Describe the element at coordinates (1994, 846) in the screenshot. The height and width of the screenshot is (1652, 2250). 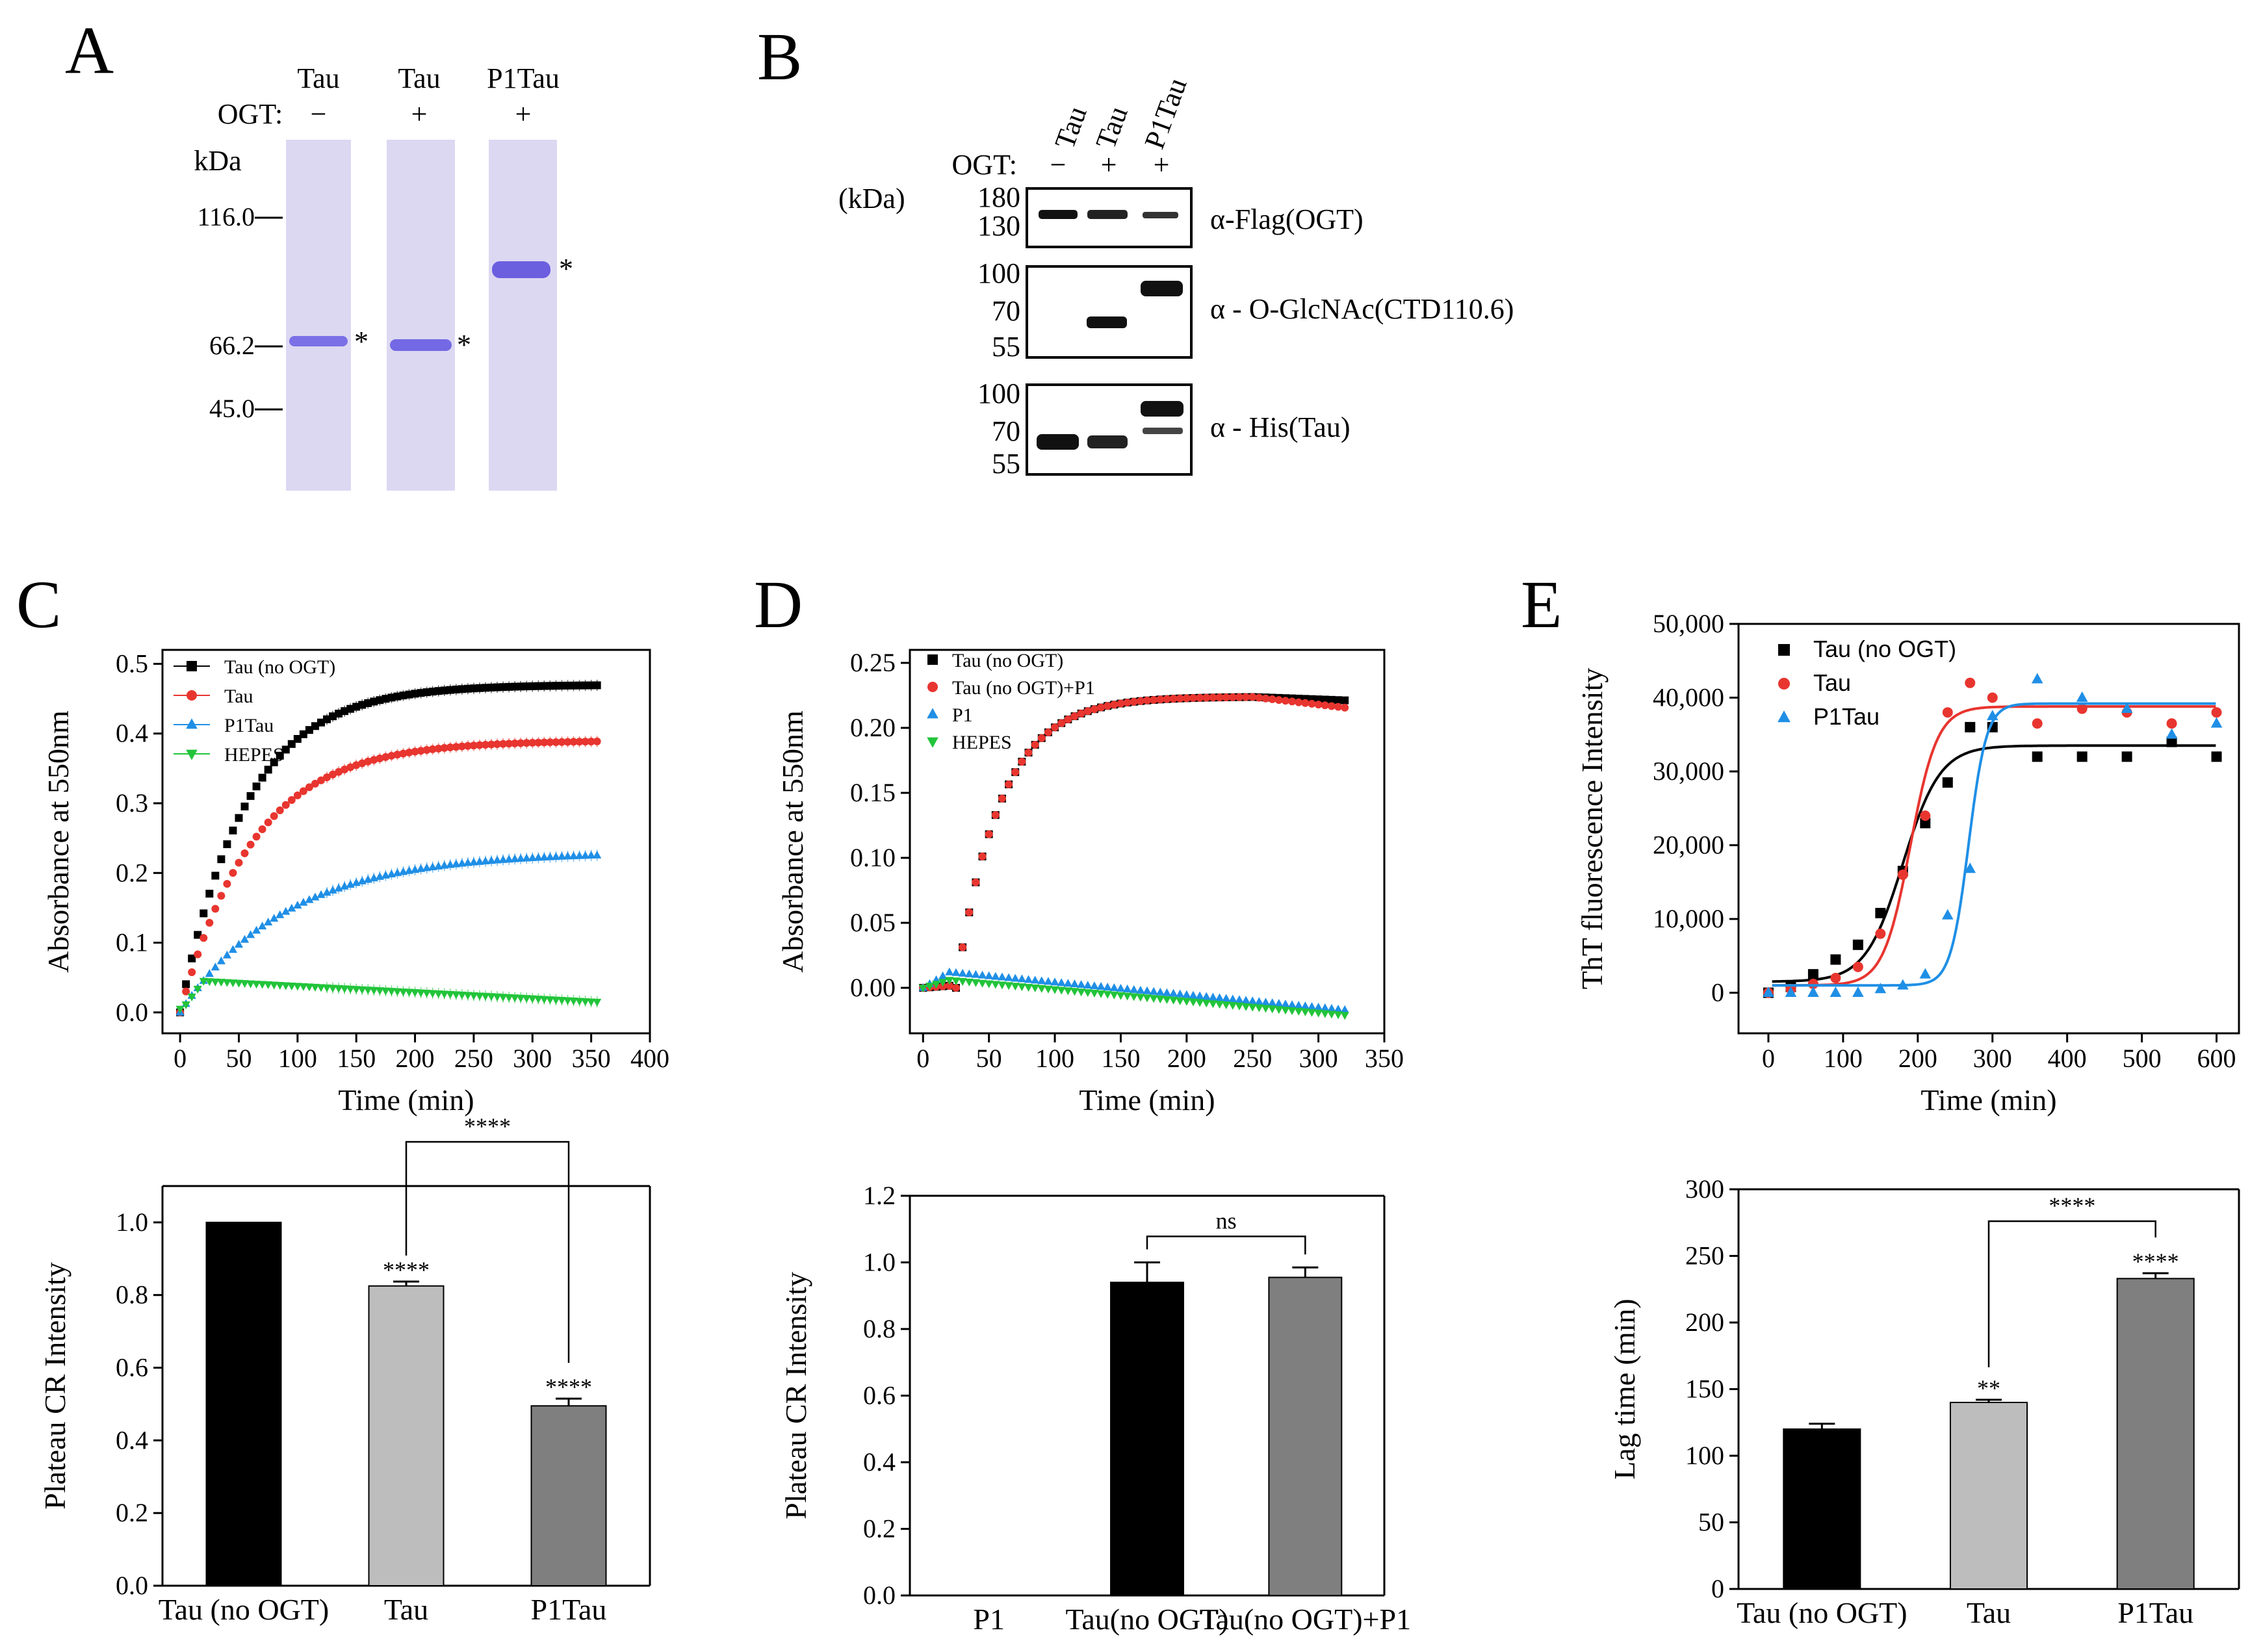
I see `fit-line` at that location.